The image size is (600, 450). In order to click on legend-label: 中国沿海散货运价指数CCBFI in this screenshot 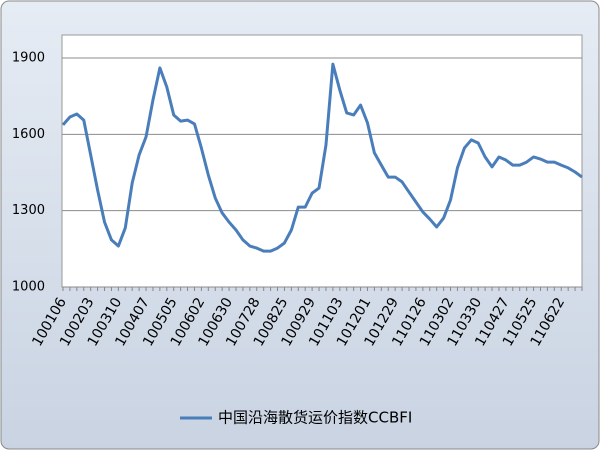, I will do `click(315, 418)`.